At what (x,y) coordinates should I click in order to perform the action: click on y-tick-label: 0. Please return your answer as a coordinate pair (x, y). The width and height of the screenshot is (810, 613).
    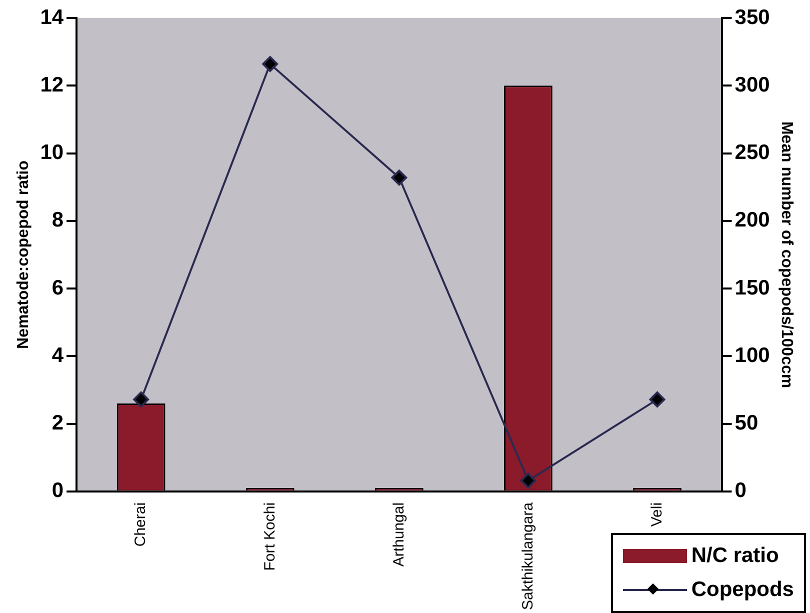
    Looking at the image, I should click on (58, 490).